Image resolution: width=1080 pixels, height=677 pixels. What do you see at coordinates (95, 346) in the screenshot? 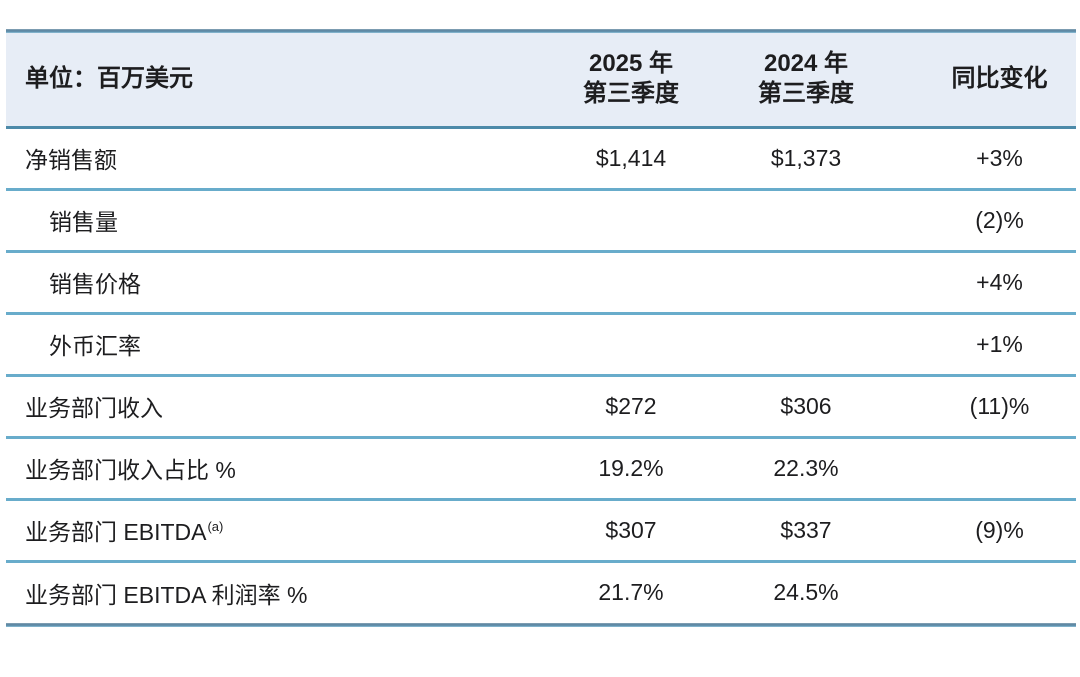
I see `row-label-text: 外币汇率` at bounding box center [95, 346].